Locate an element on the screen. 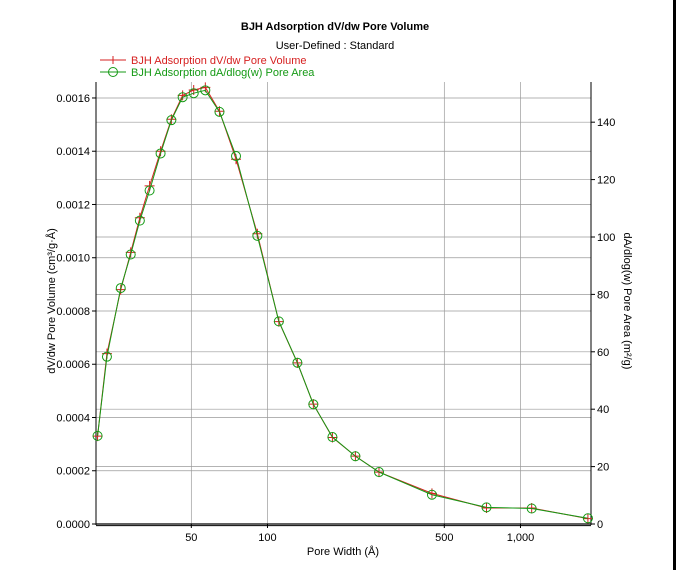 Image resolution: width=676 pixels, height=570 pixels. y-left-tick-label-7: 0.0014 is located at coordinates (73, 152).